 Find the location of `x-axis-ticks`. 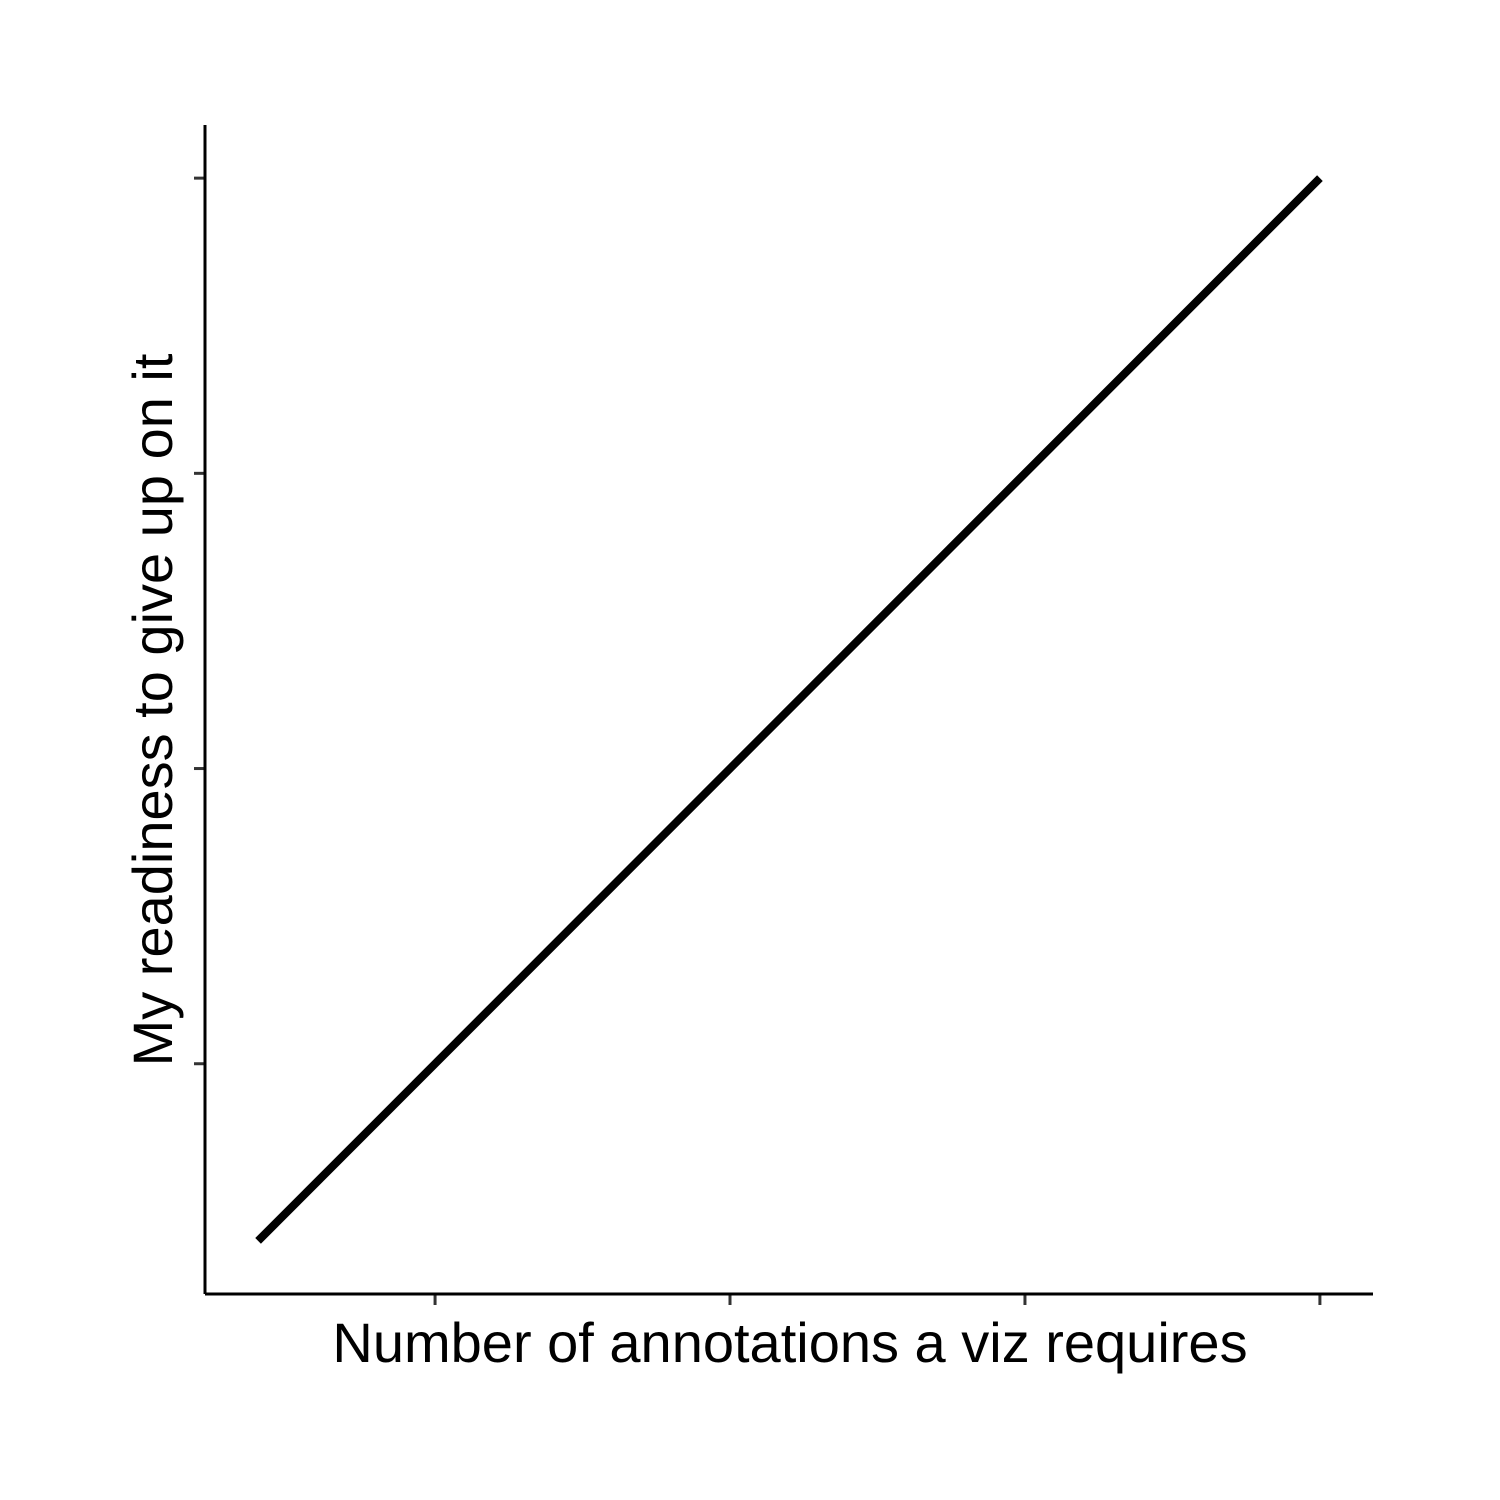

x-axis-ticks is located at coordinates (877, 1299).